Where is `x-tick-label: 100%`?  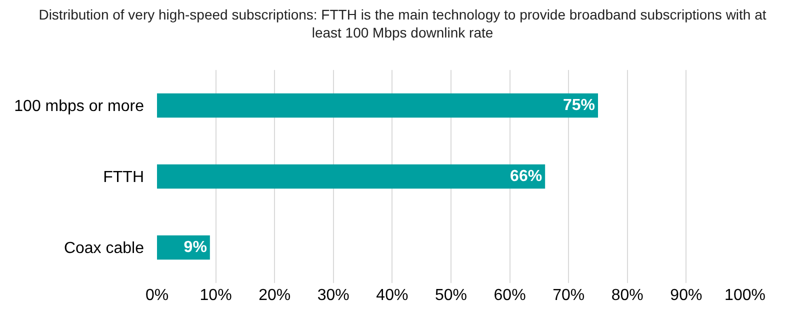 x-tick-label: 100% is located at coordinates (745, 295).